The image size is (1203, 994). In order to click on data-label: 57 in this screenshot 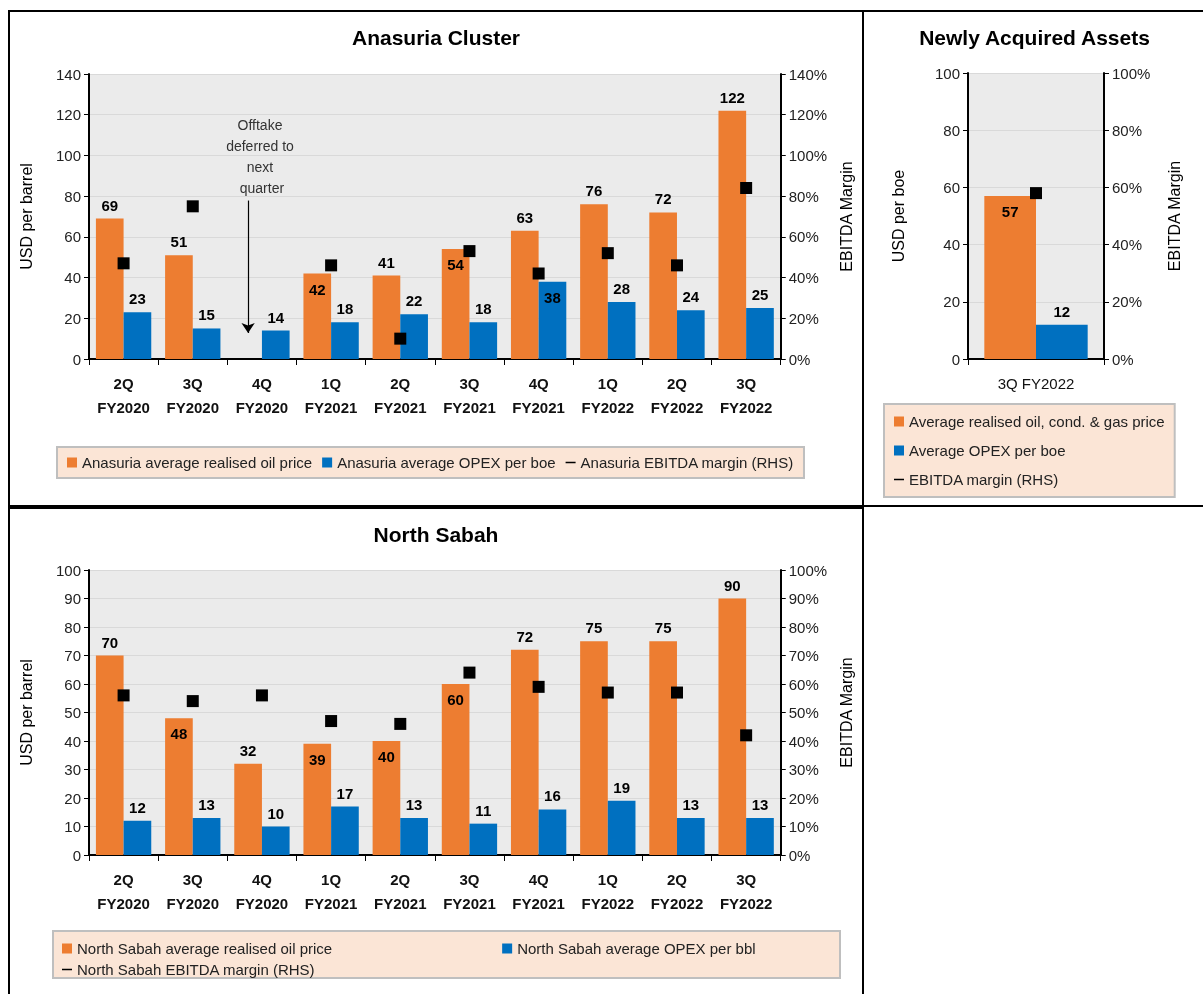, I will do `click(1010, 211)`.